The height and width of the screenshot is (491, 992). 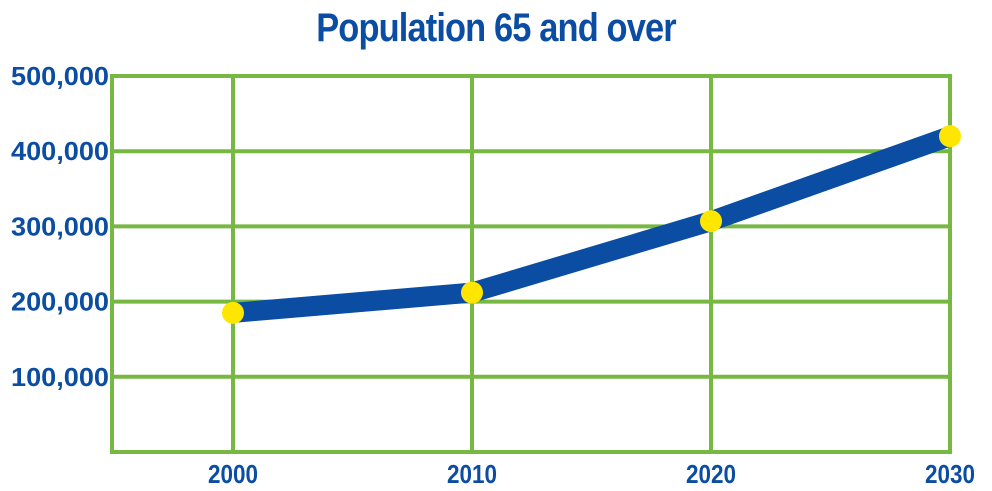 I want to click on x-tick-label: 2020, so click(x=711, y=474).